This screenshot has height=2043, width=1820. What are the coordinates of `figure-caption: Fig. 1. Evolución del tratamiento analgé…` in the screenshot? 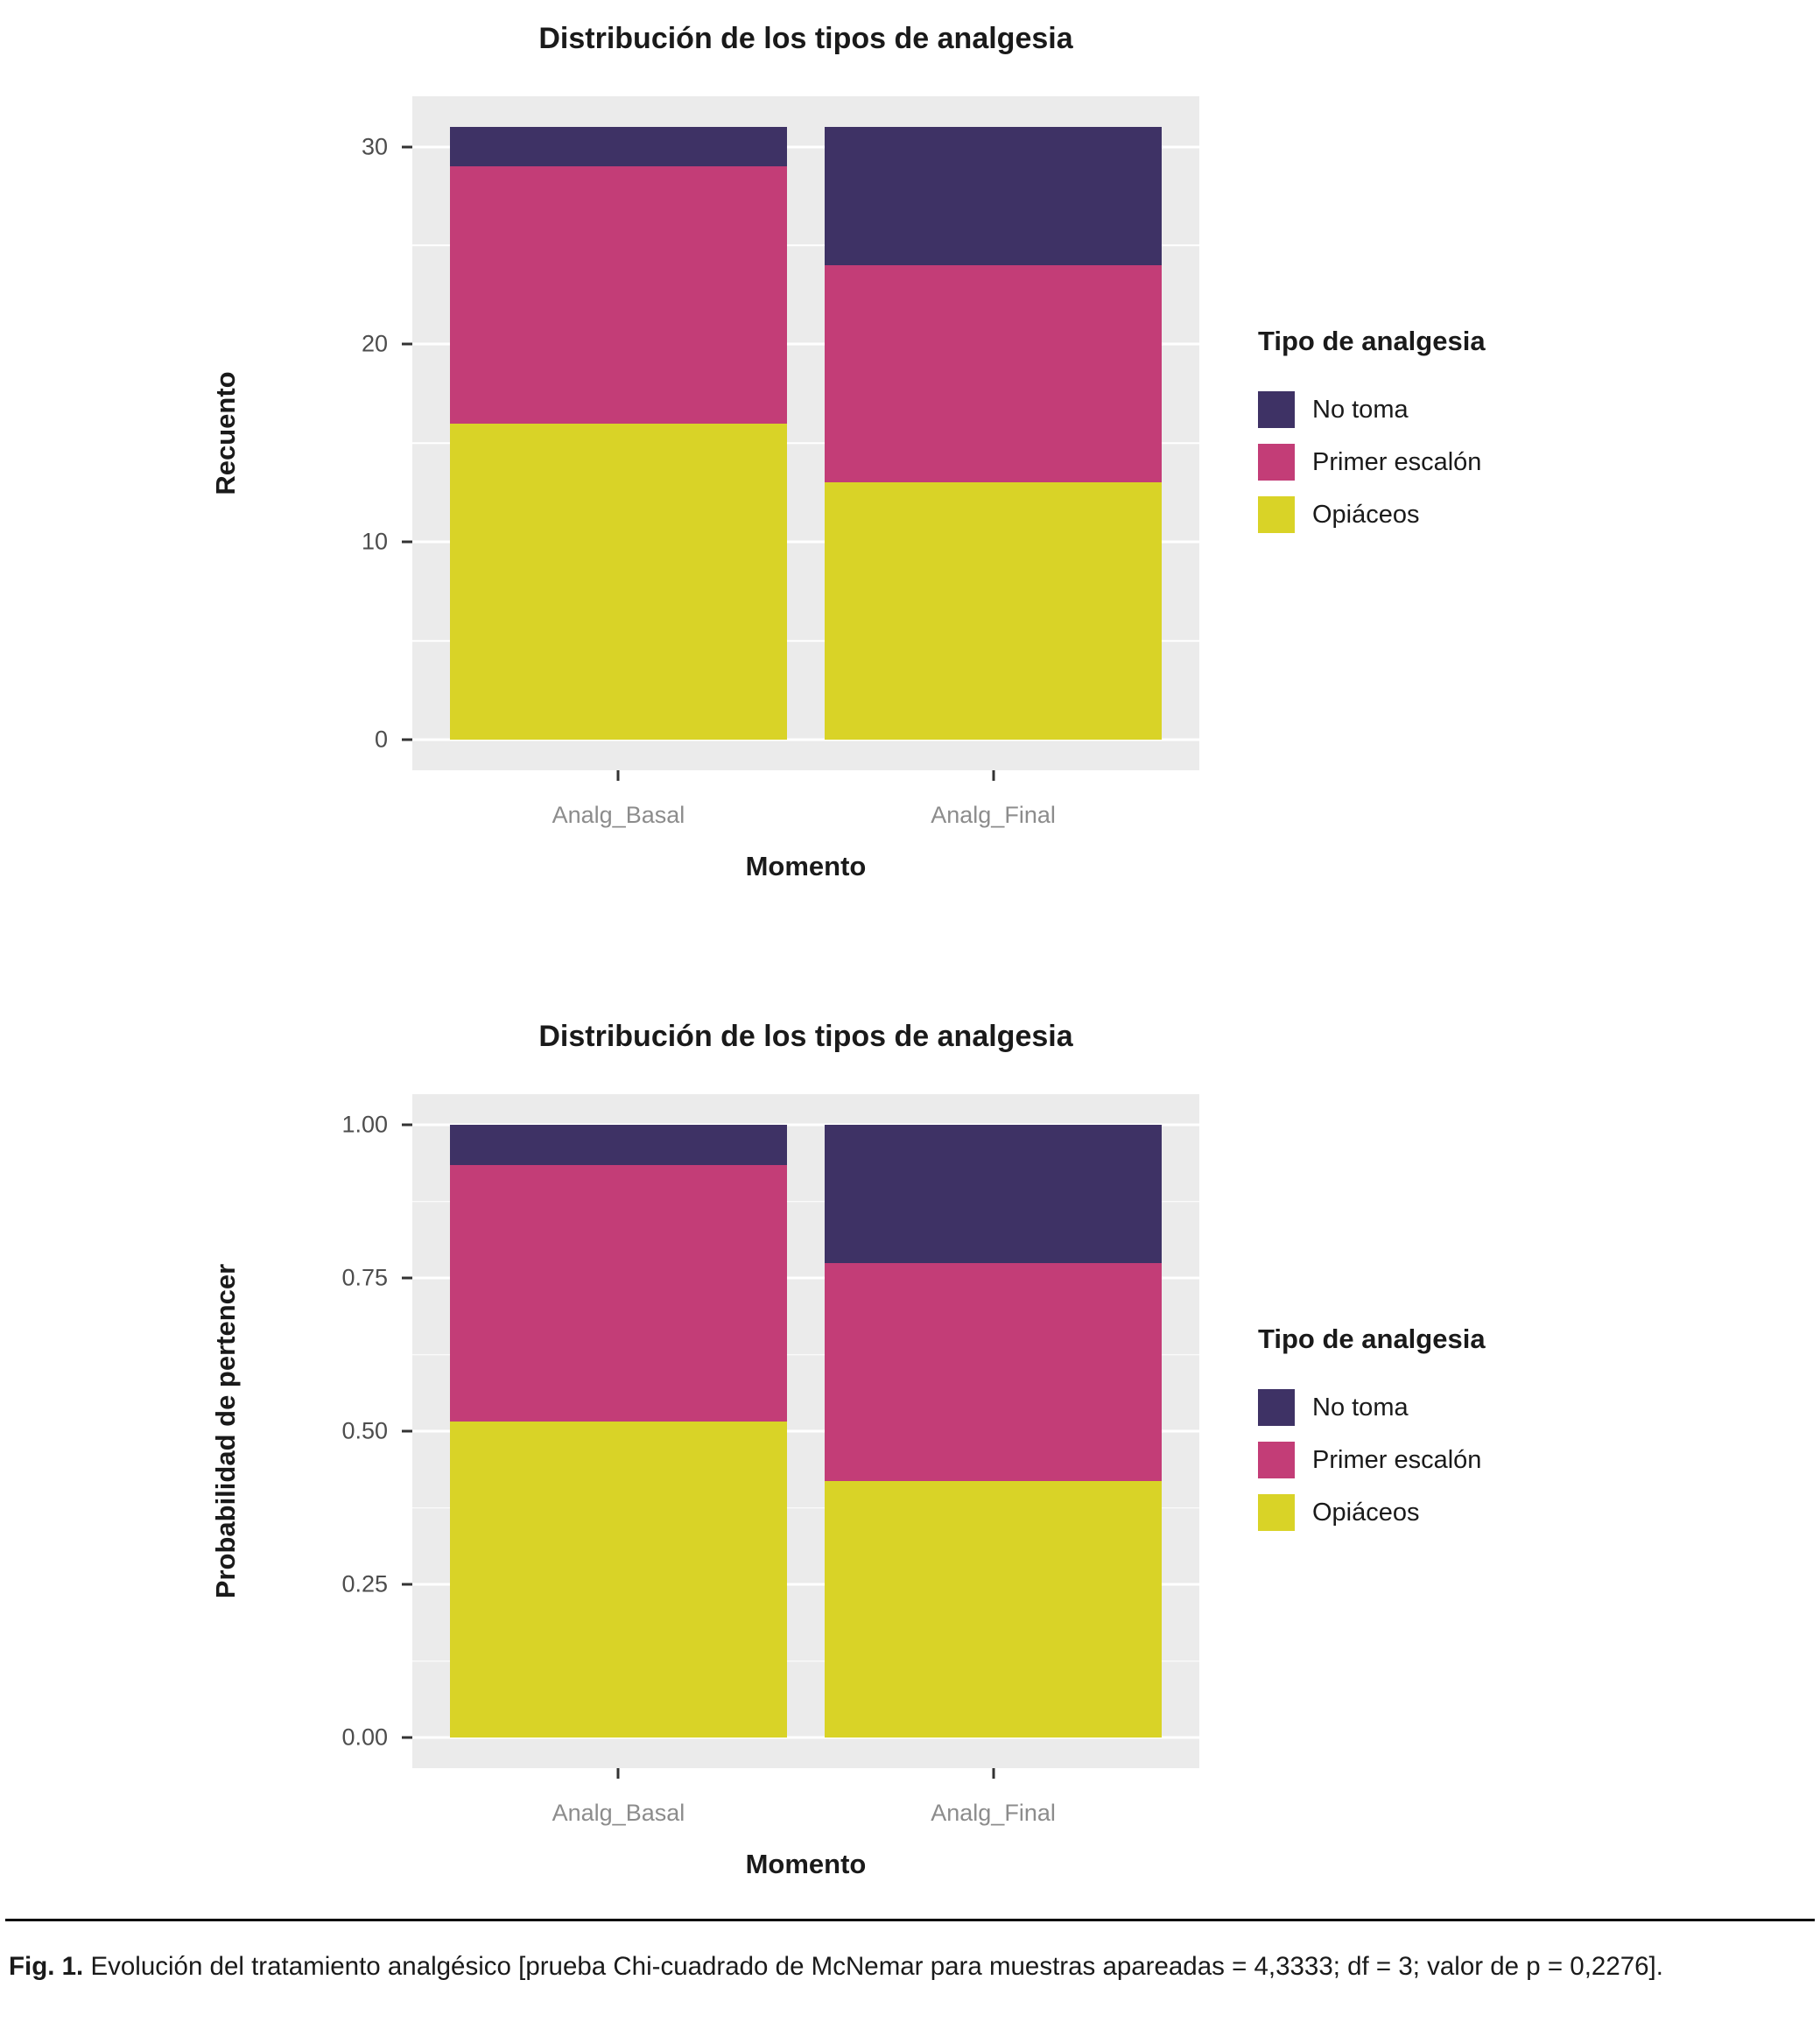 It's located at (910, 1967).